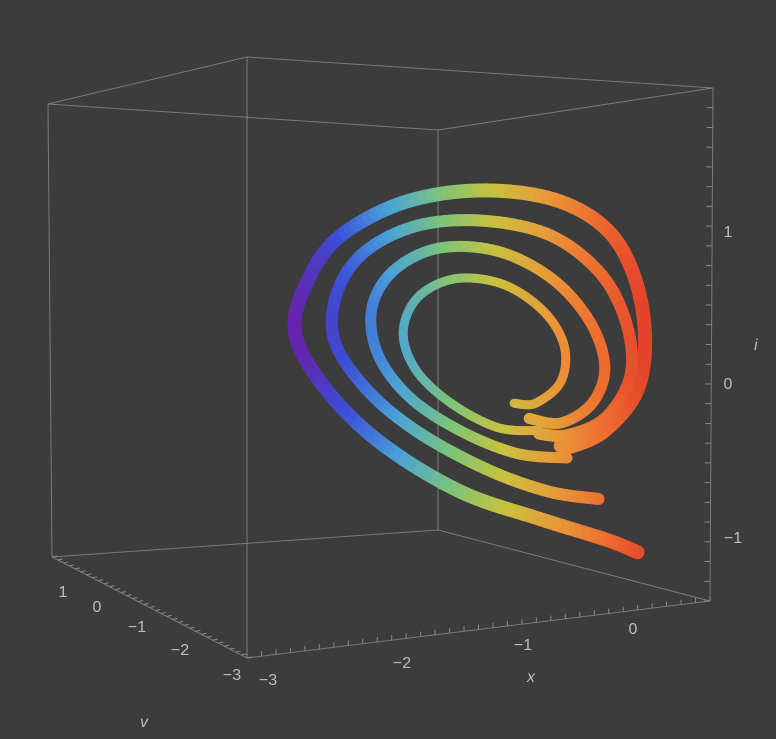 The height and width of the screenshot is (739, 776). Describe the element at coordinates (402, 663) in the screenshot. I see `x-tick-label: −2` at that location.